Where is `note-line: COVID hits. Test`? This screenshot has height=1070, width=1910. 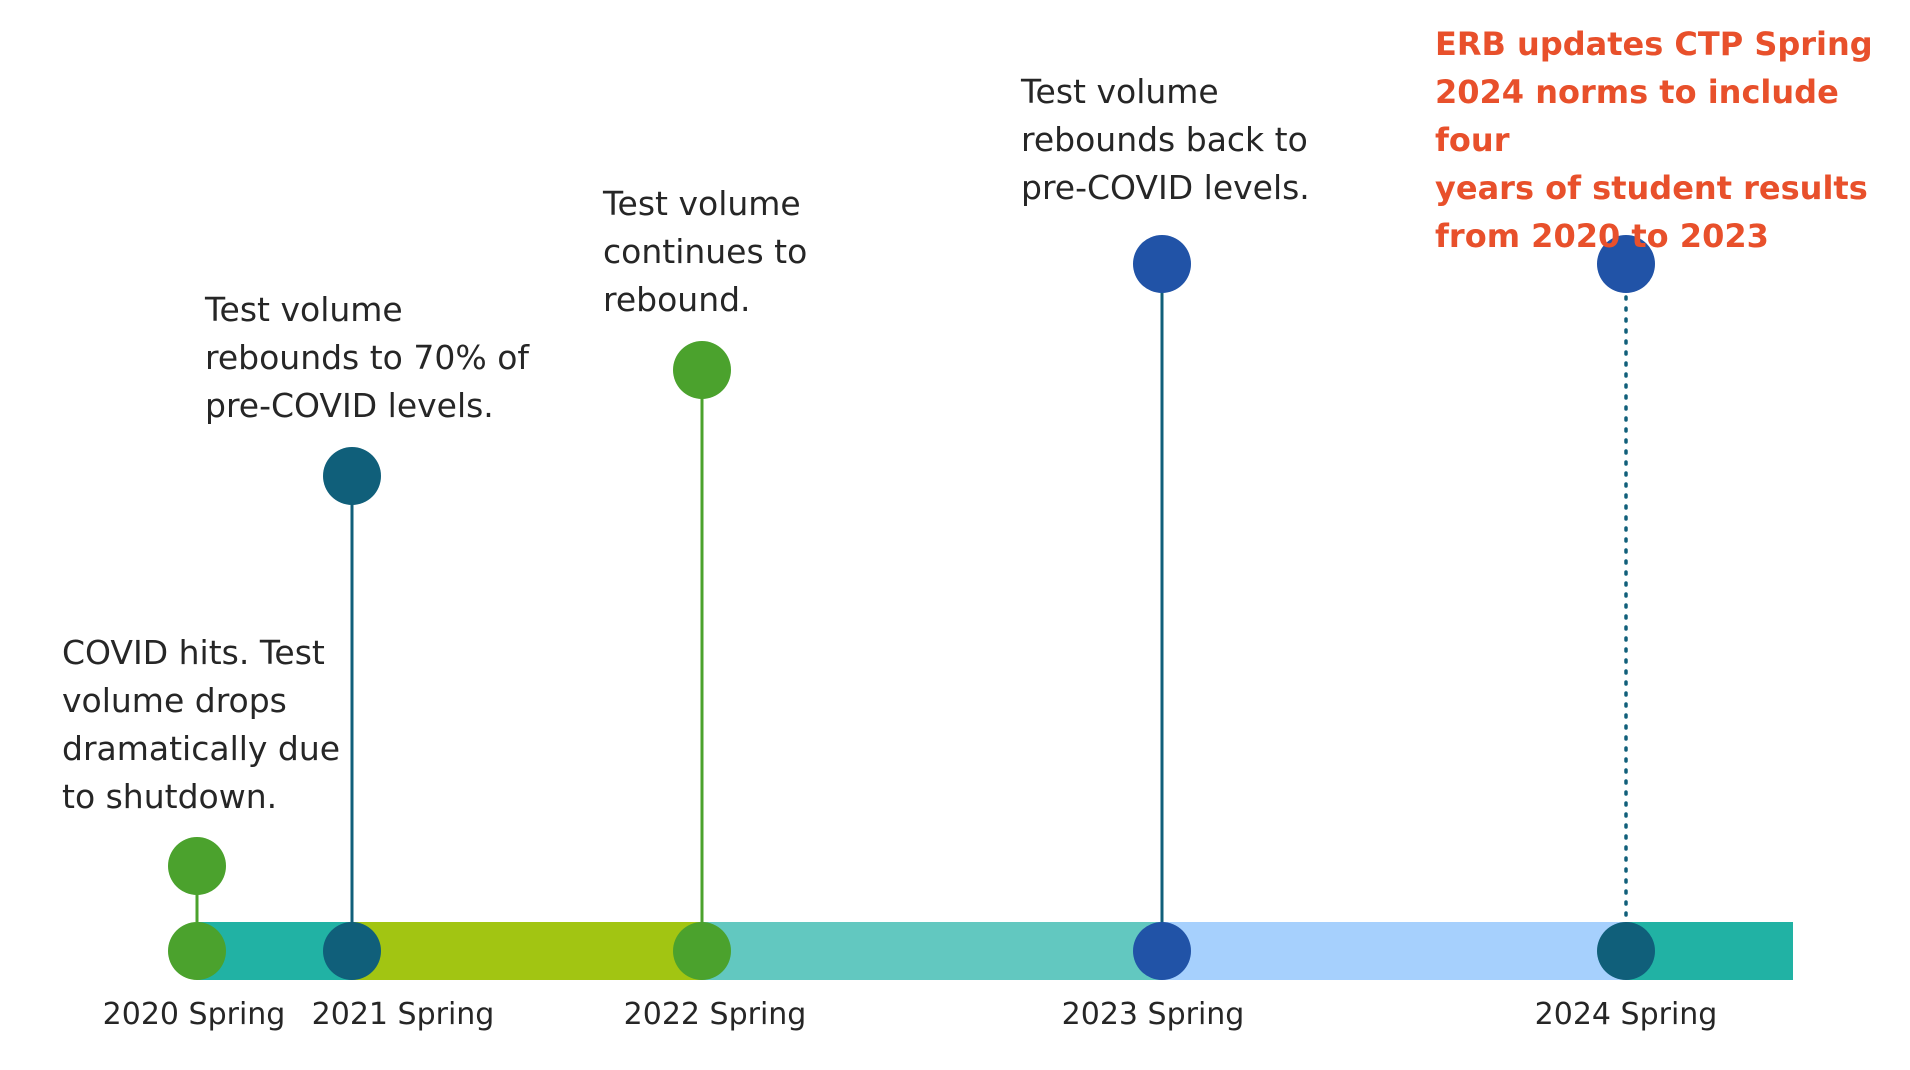
note-line: COVID hits. Test is located at coordinates (193, 652).